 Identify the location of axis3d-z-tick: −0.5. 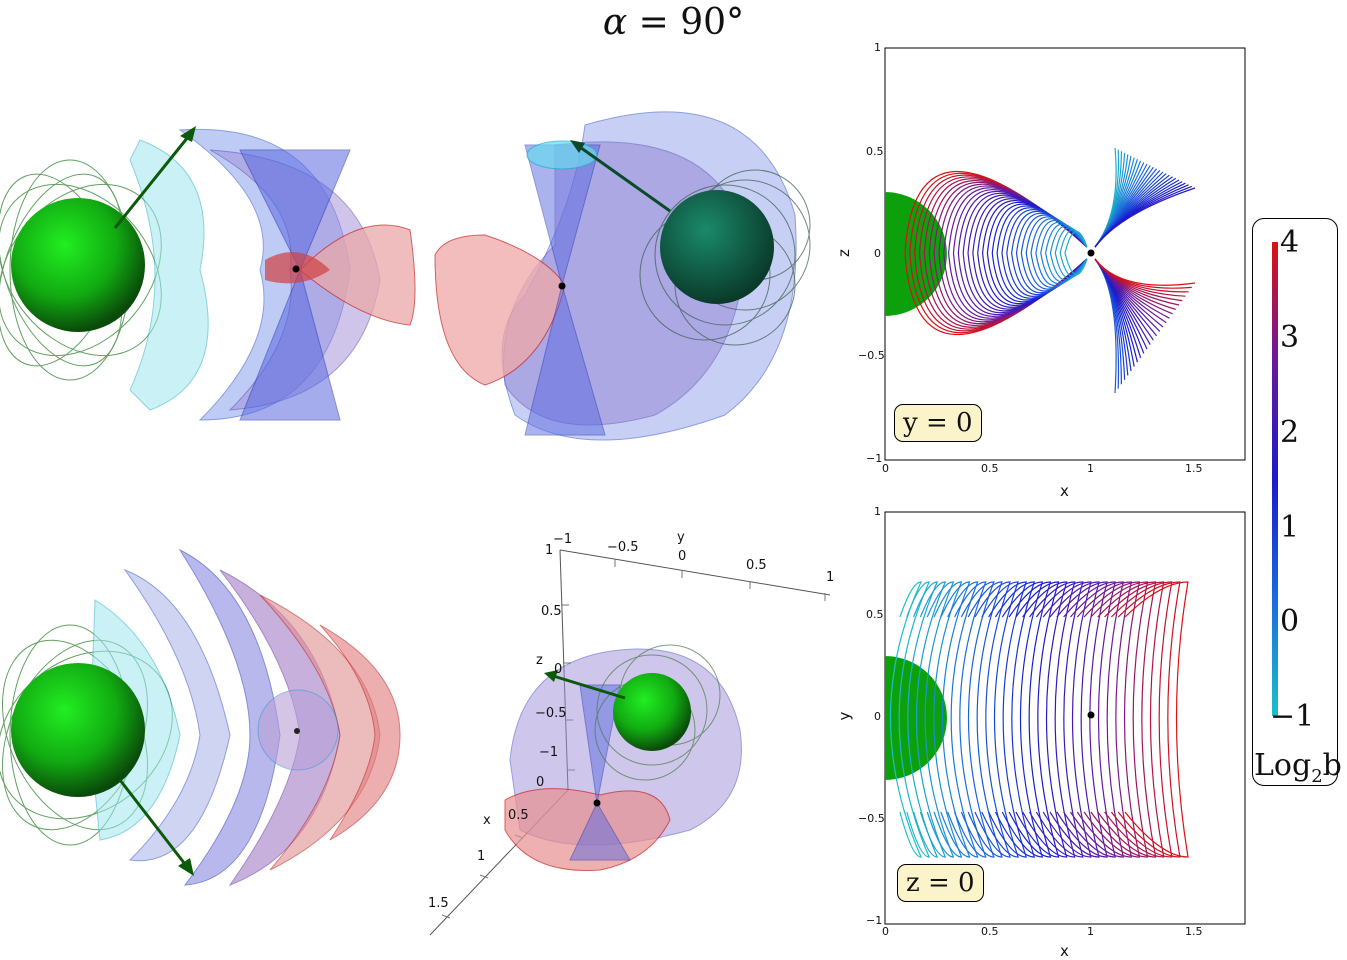
(551, 713).